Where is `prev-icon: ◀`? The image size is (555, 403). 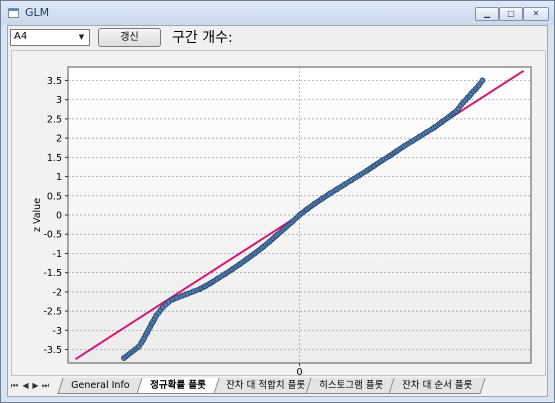
prev-icon: ◀ is located at coordinates (25, 385).